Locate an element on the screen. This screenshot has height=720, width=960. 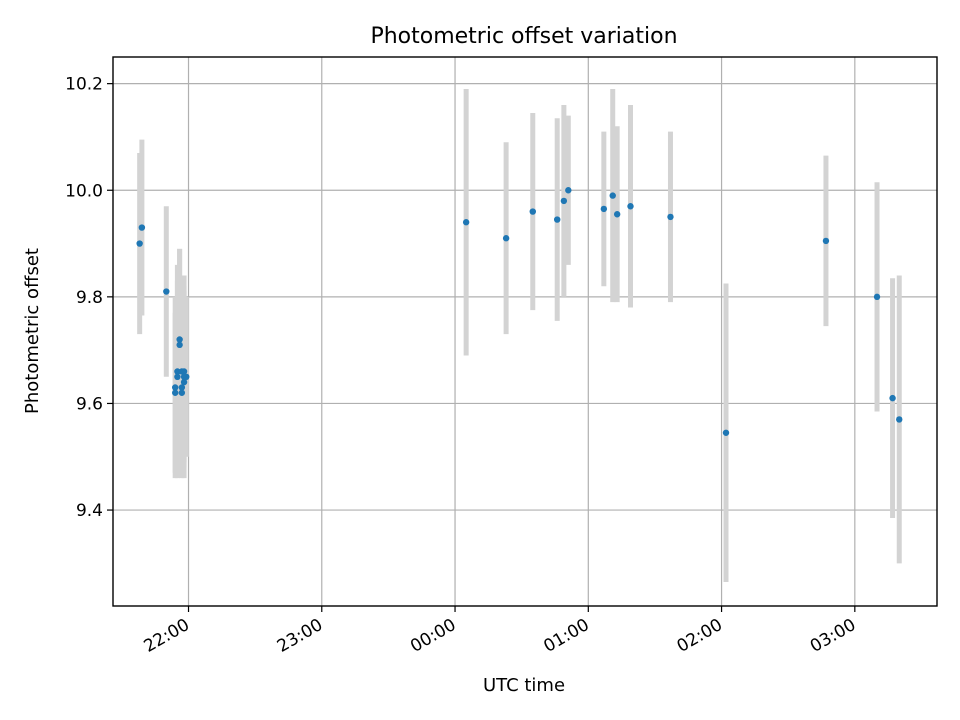
y-tick-label: 9.8 is located at coordinates (89, 298).